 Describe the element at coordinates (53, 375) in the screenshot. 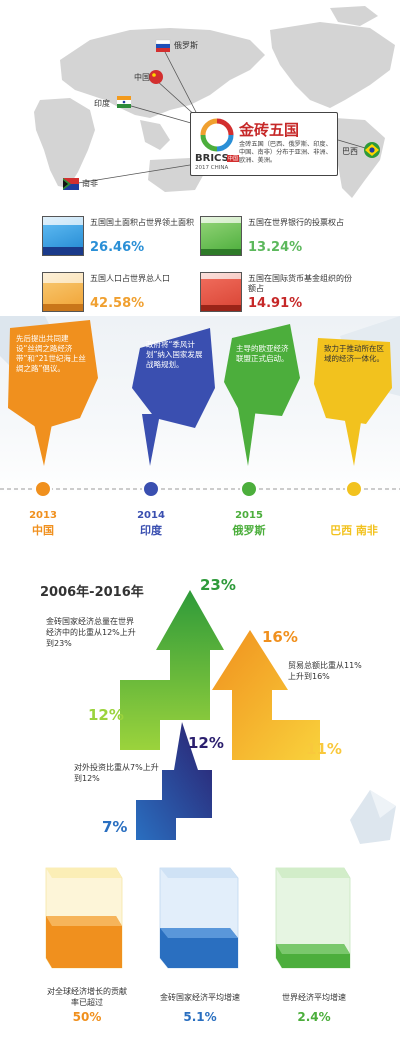

I see `timeline-bubble-china` at that location.